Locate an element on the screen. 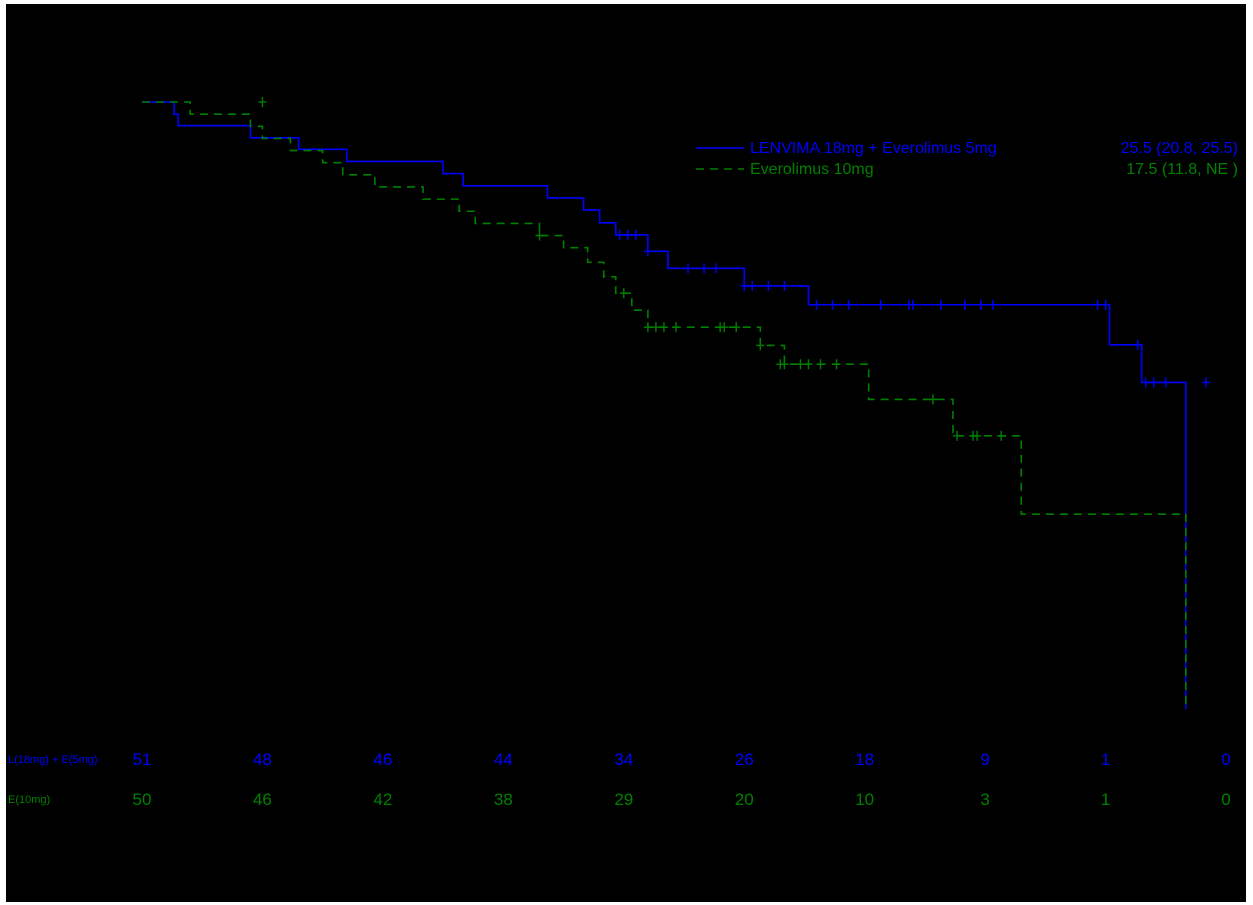  legend-stat-0: 25.5 (20.8, 25.5) is located at coordinates (1179, 148).